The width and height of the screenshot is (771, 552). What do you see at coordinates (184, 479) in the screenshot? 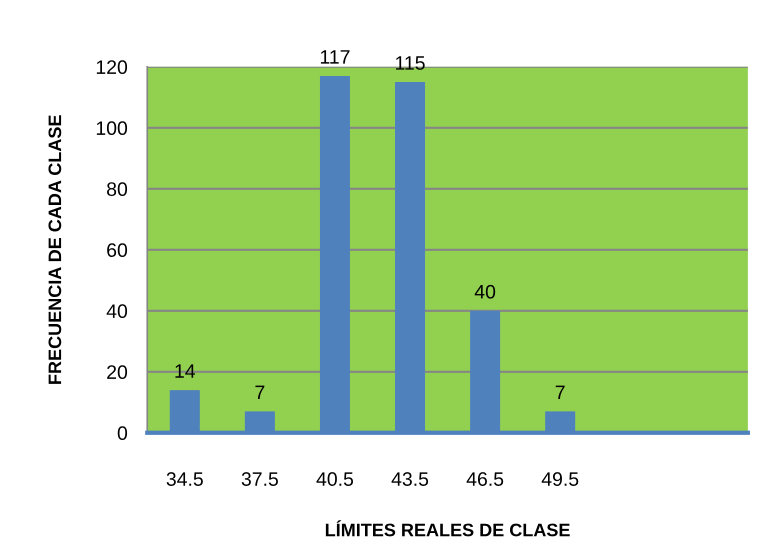
I see `x-tick-label: 34.5` at bounding box center [184, 479].